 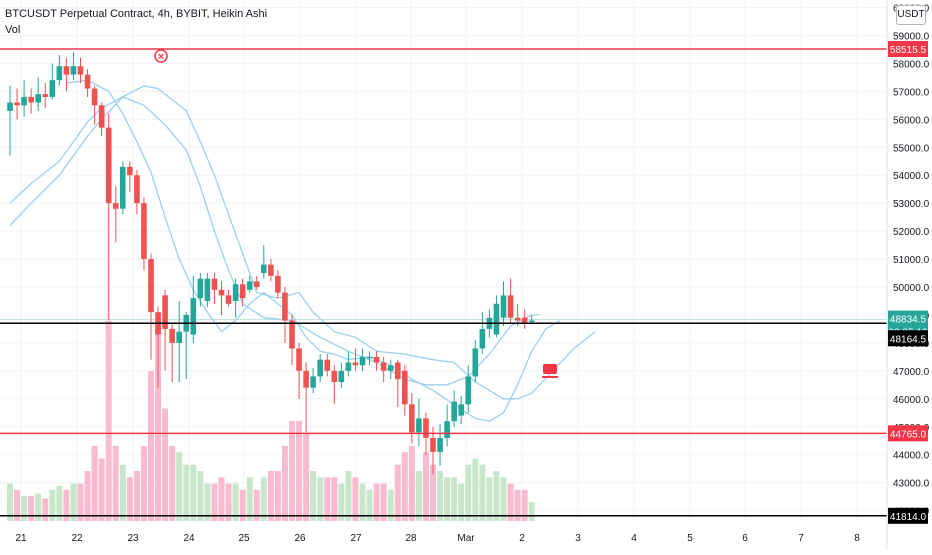 What do you see at coordinates (911, 456) in the screenshot?
I see `price-tick-label: 44000.0` at bounding box center [911, 456].